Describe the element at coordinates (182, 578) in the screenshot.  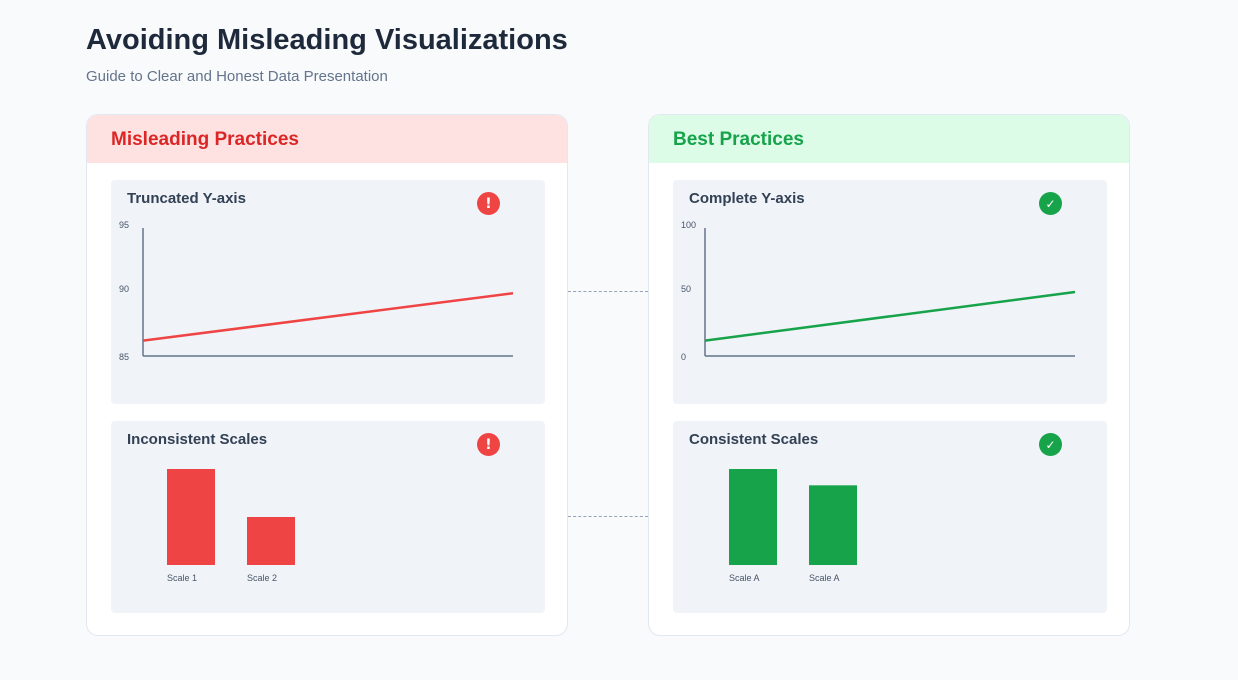
I see `bar-label: Scale 1` at that location.